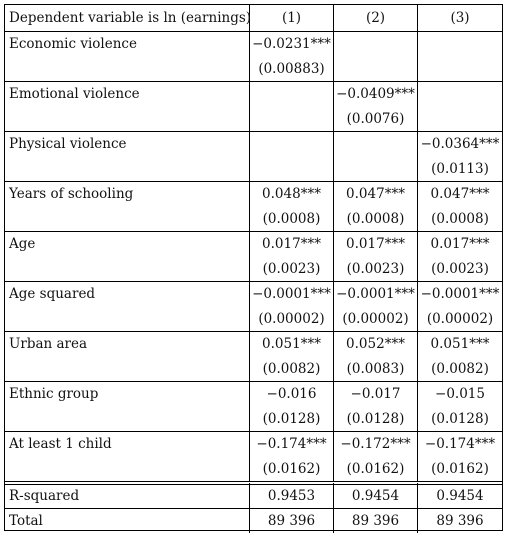 Image resolution: width=509 pixels, height=537 pixels. I want to click on coef-cell-1: 0.017***, so click(292, 243).